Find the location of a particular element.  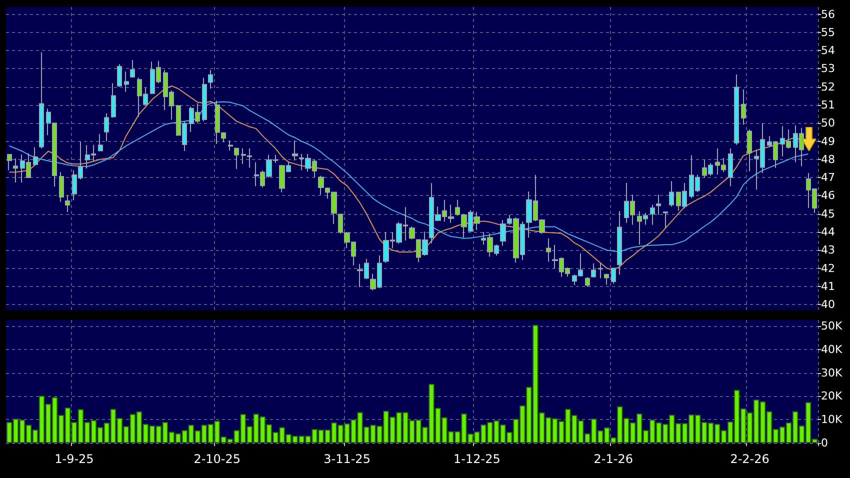

y-tick-label: 45 is located at coordinates (828, 213).